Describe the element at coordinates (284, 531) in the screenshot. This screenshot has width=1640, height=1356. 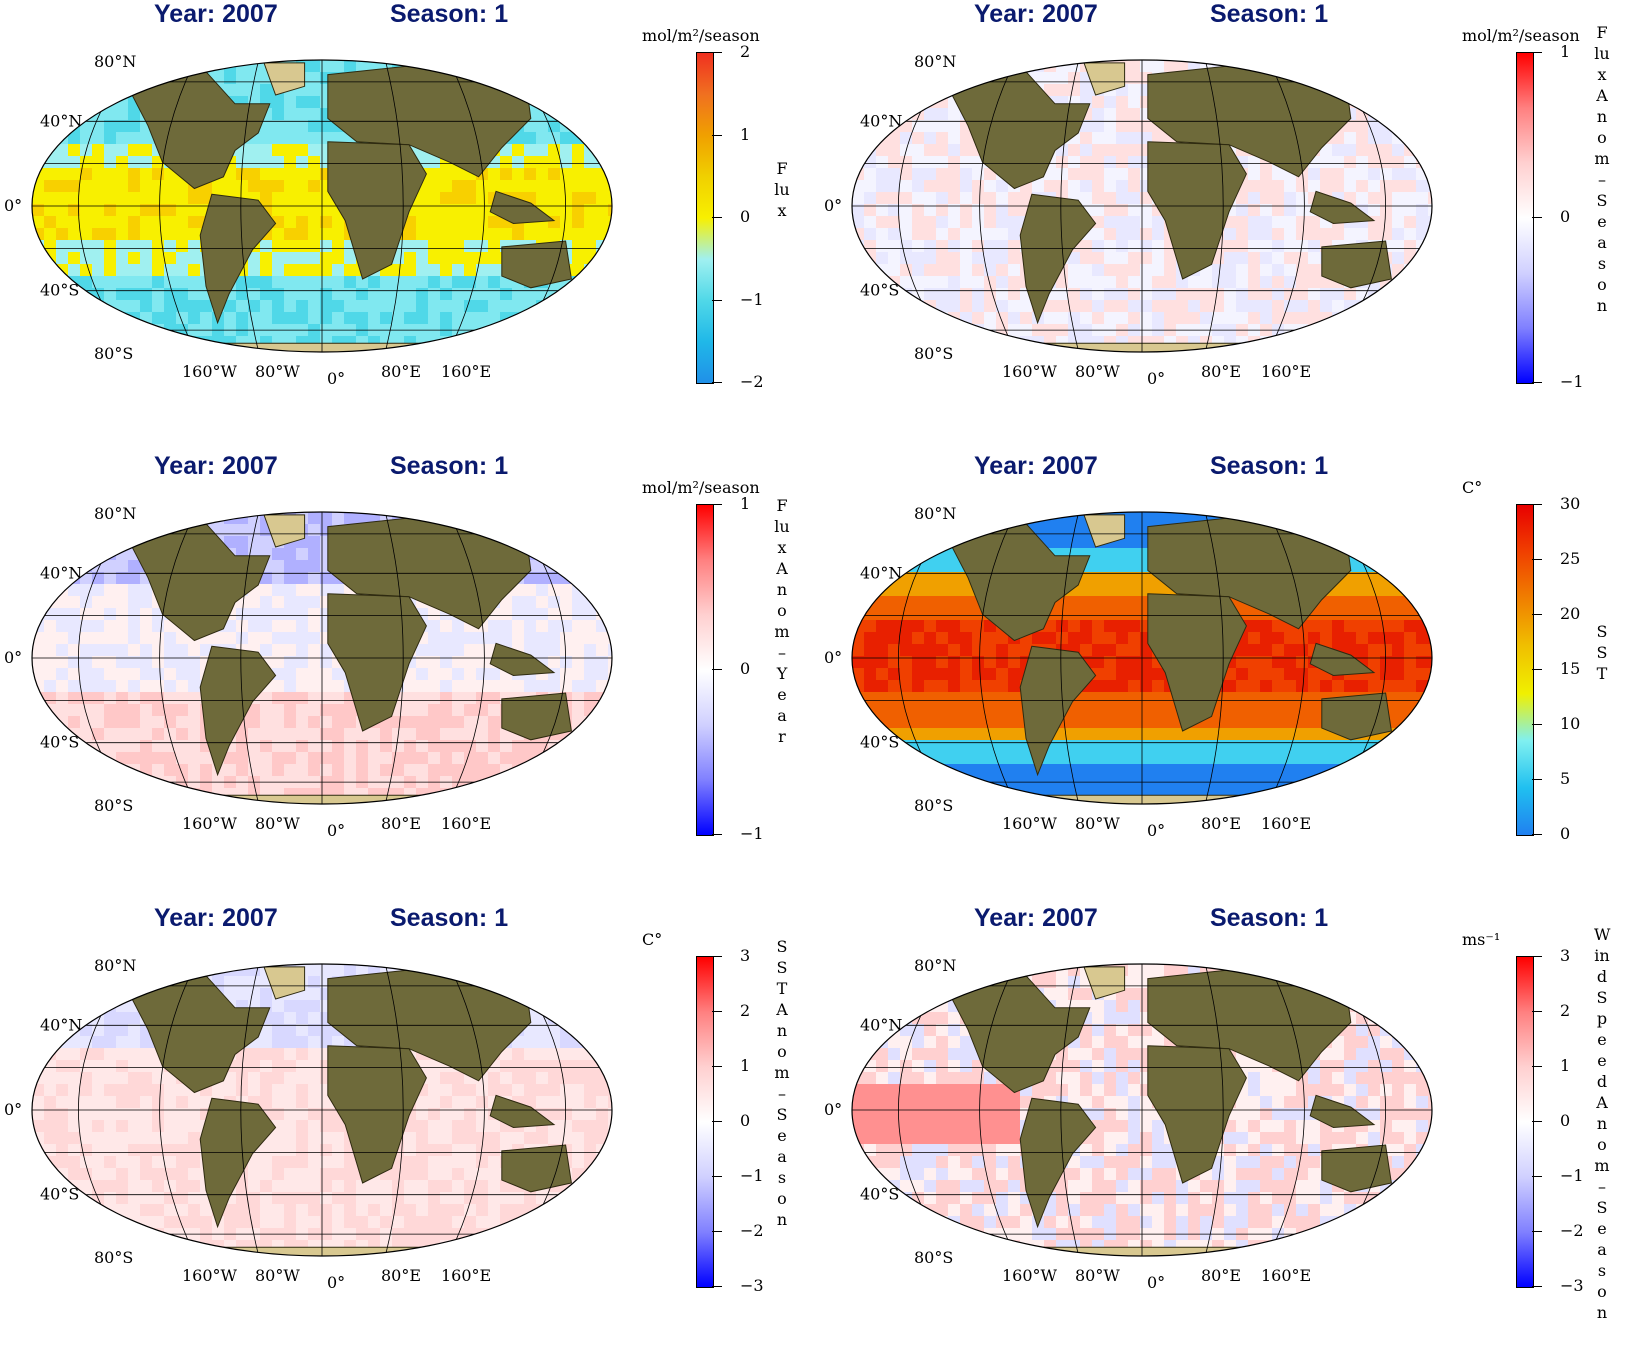
I see `greenland-landmass` at that location.